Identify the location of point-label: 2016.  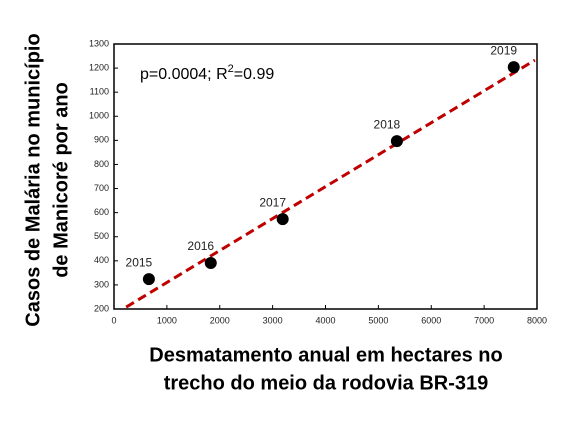
(200, 246).